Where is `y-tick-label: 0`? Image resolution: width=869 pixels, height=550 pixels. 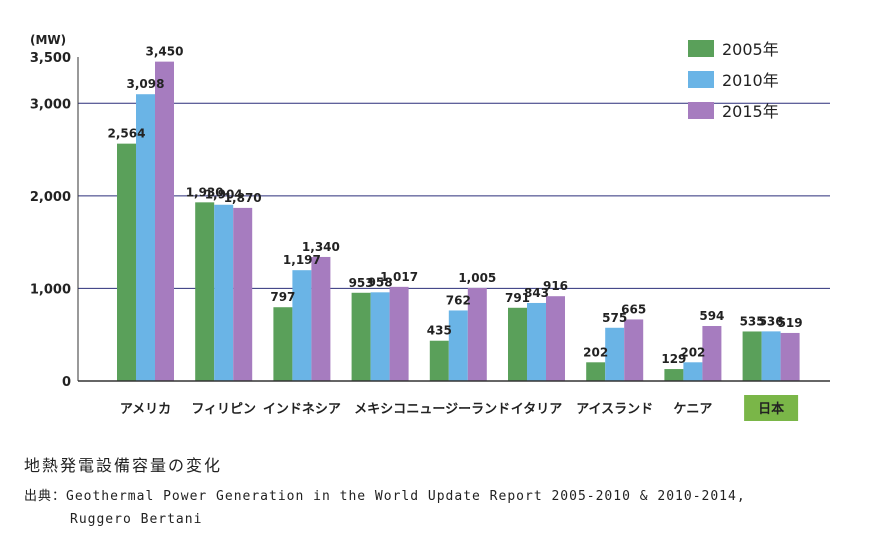
y-tick-label: 0 is located at coordinates (66, 382).